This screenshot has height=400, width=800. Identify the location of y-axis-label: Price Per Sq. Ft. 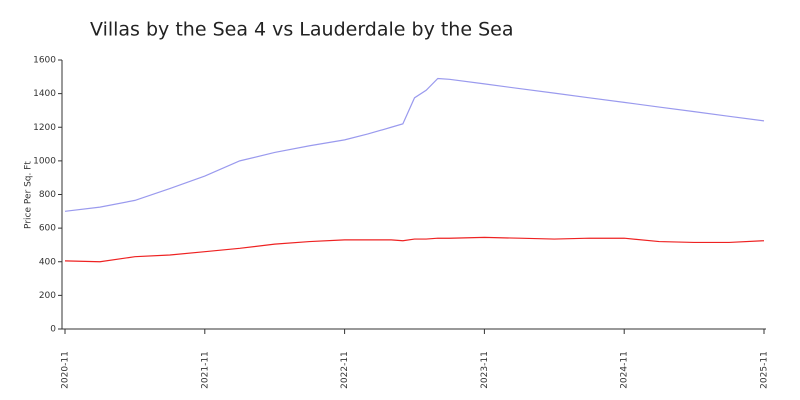
(29, 195).